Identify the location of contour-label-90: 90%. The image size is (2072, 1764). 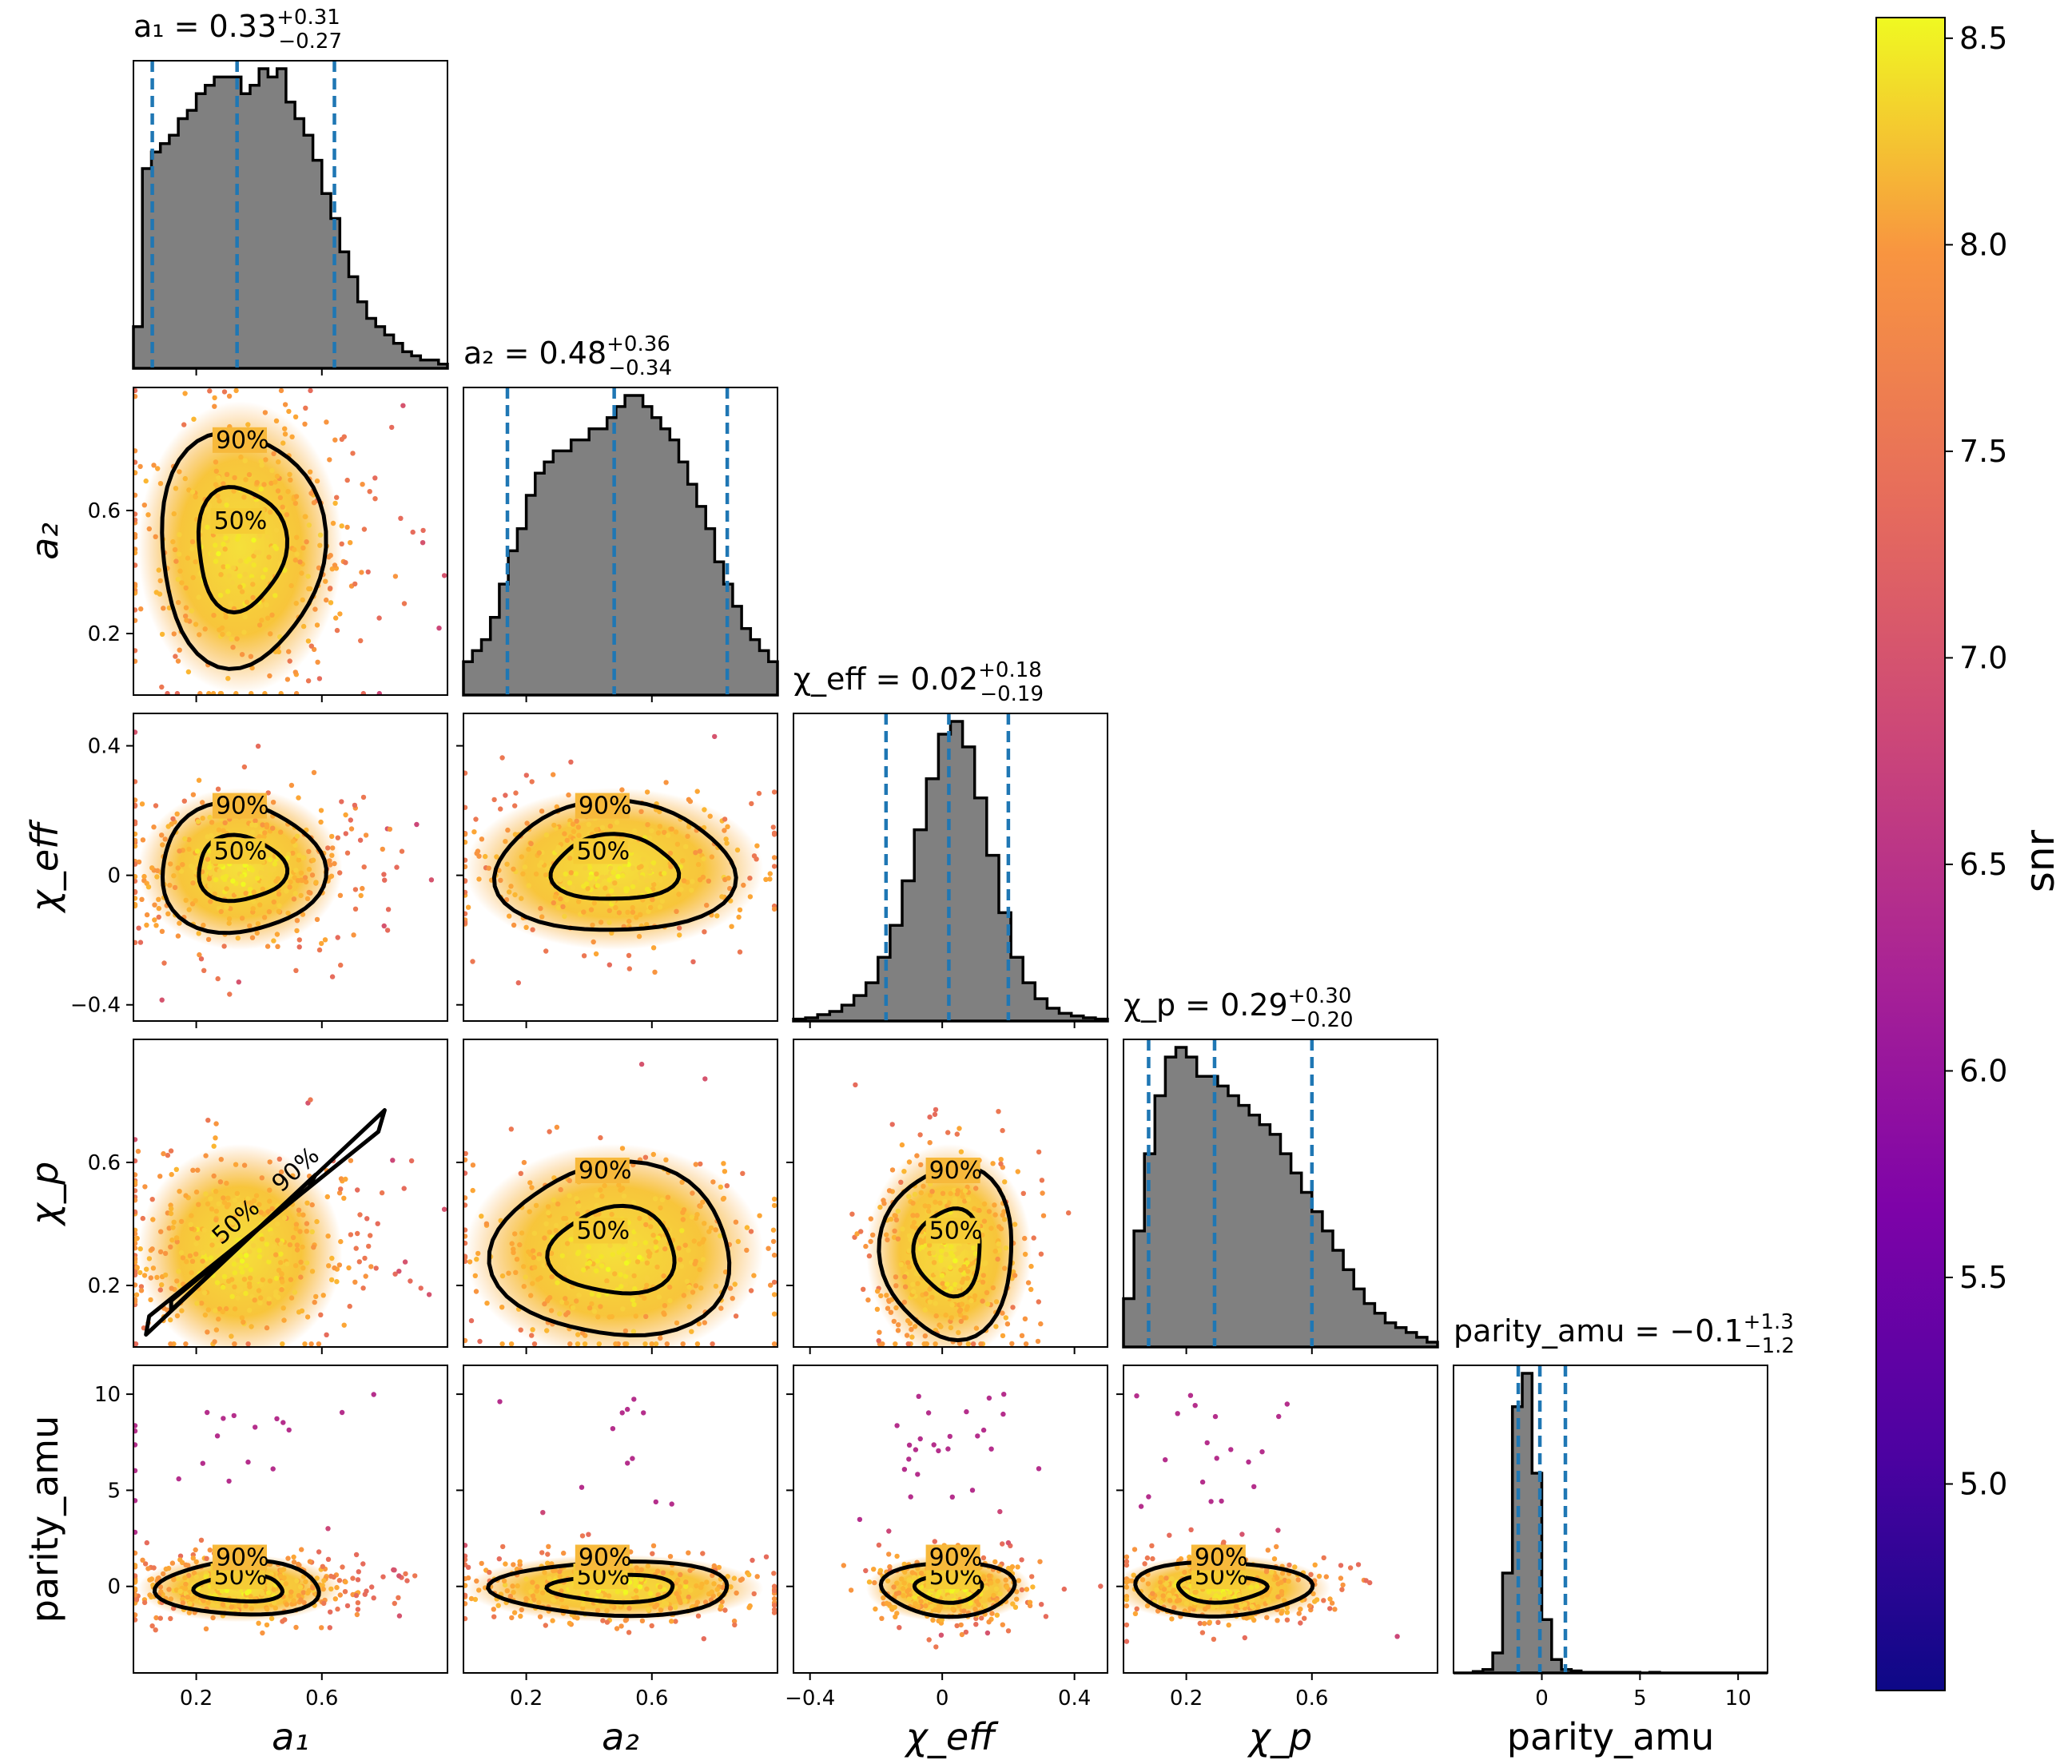
(1221, 1557).